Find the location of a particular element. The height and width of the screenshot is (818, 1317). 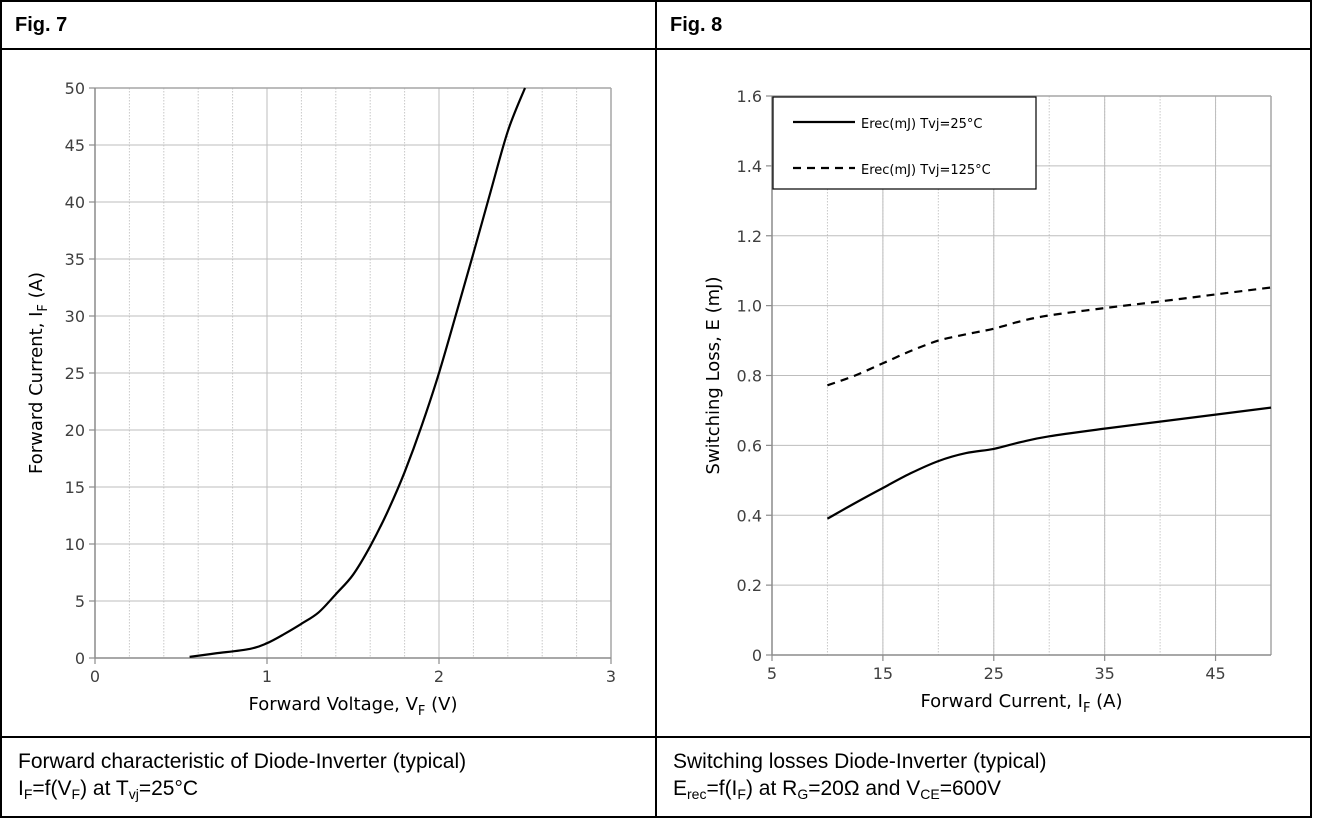

chart0-y-axis-label: Forward Current, IF (A) is located at coordinates (38, 373).